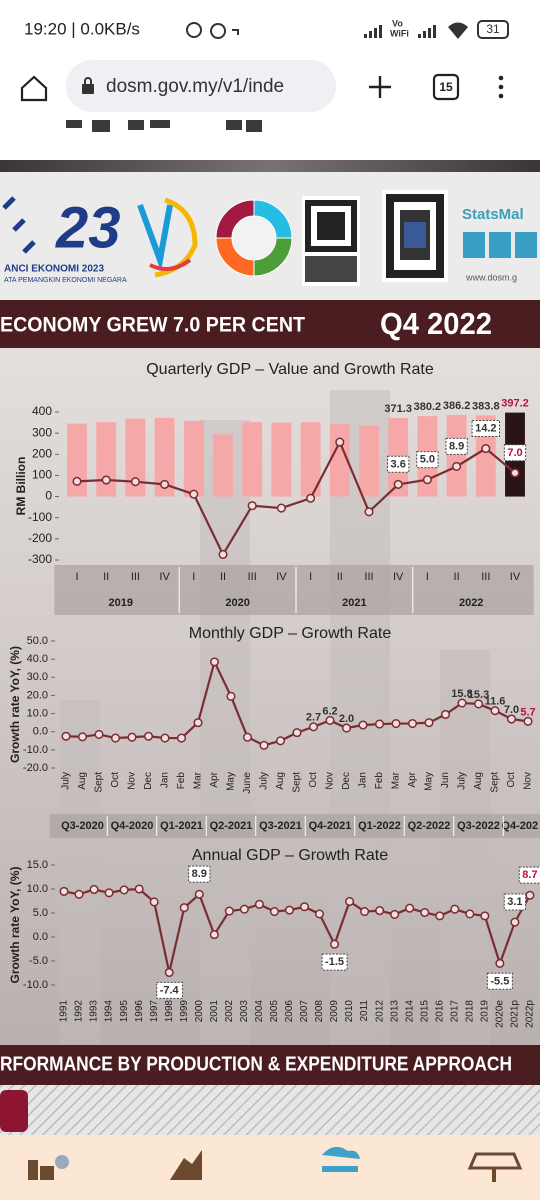 The height and width of the screenshot is (1200, 540). What do you see at coordinates (94, 1011) in the screenshot?
I see `x-tick-label: 1993` at bounding box center [94, 1011].